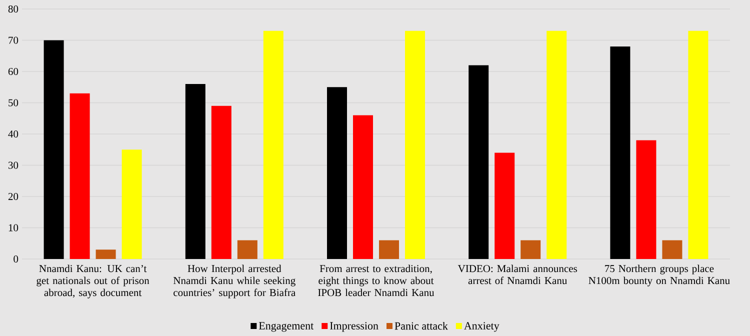 Image resolution: width=750 pixels, height=336 pixels. Describe the element at coordinates (659, 275) in the screenshot. I see `x-tick-label: 75 Northern groups place N100m bounty on Nnamdi Kanu` at that location.